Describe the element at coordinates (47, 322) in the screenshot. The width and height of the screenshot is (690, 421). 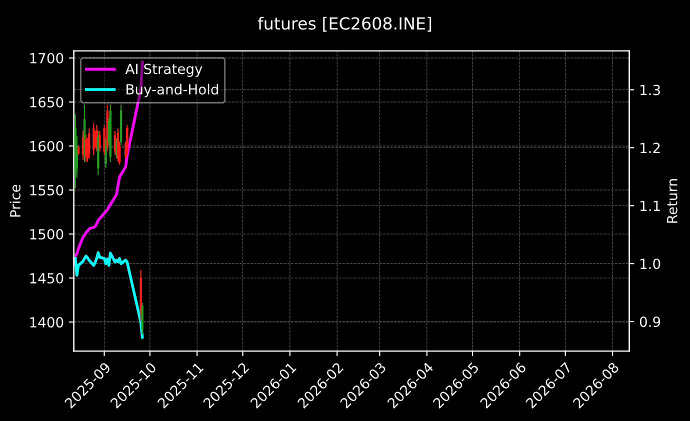
I see `y-tick-label: 1400` at that location.